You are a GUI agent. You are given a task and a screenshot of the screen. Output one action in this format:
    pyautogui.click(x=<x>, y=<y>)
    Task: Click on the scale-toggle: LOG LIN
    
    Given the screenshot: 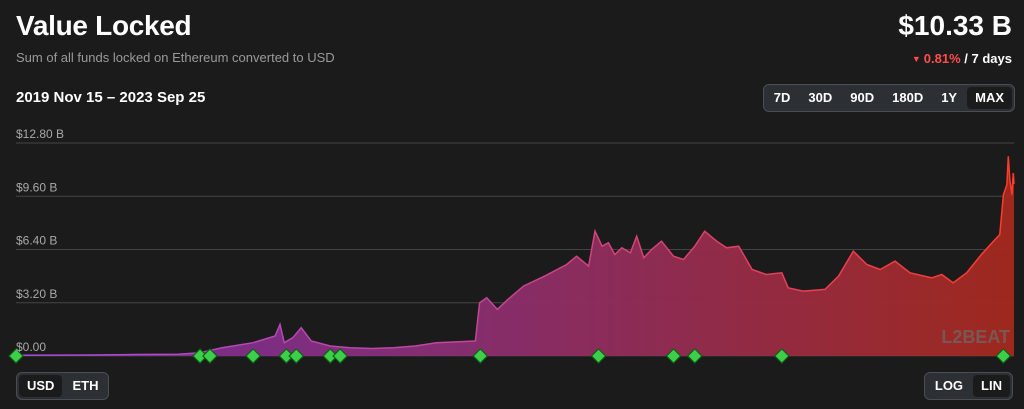 What is the action you would take?
    pyautogui.click(x=968, y=386)
    